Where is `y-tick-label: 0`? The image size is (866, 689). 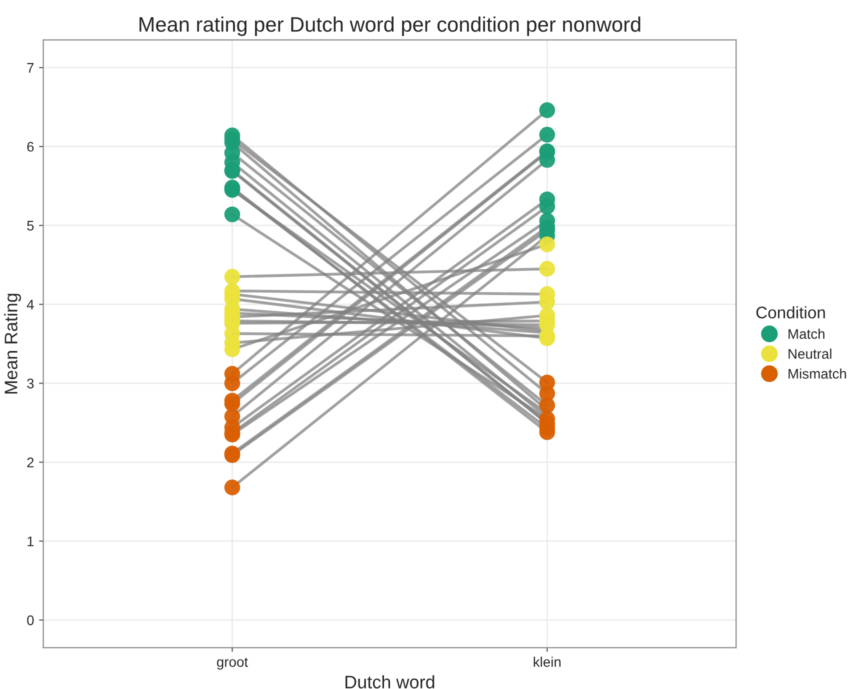
y-tick-label: 0 is located at coordinates (30, 620).